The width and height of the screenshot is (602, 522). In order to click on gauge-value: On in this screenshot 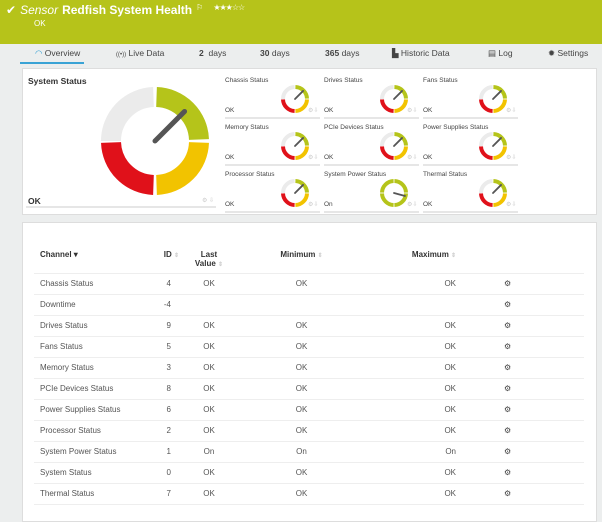, I will do `click(328, 204)`.